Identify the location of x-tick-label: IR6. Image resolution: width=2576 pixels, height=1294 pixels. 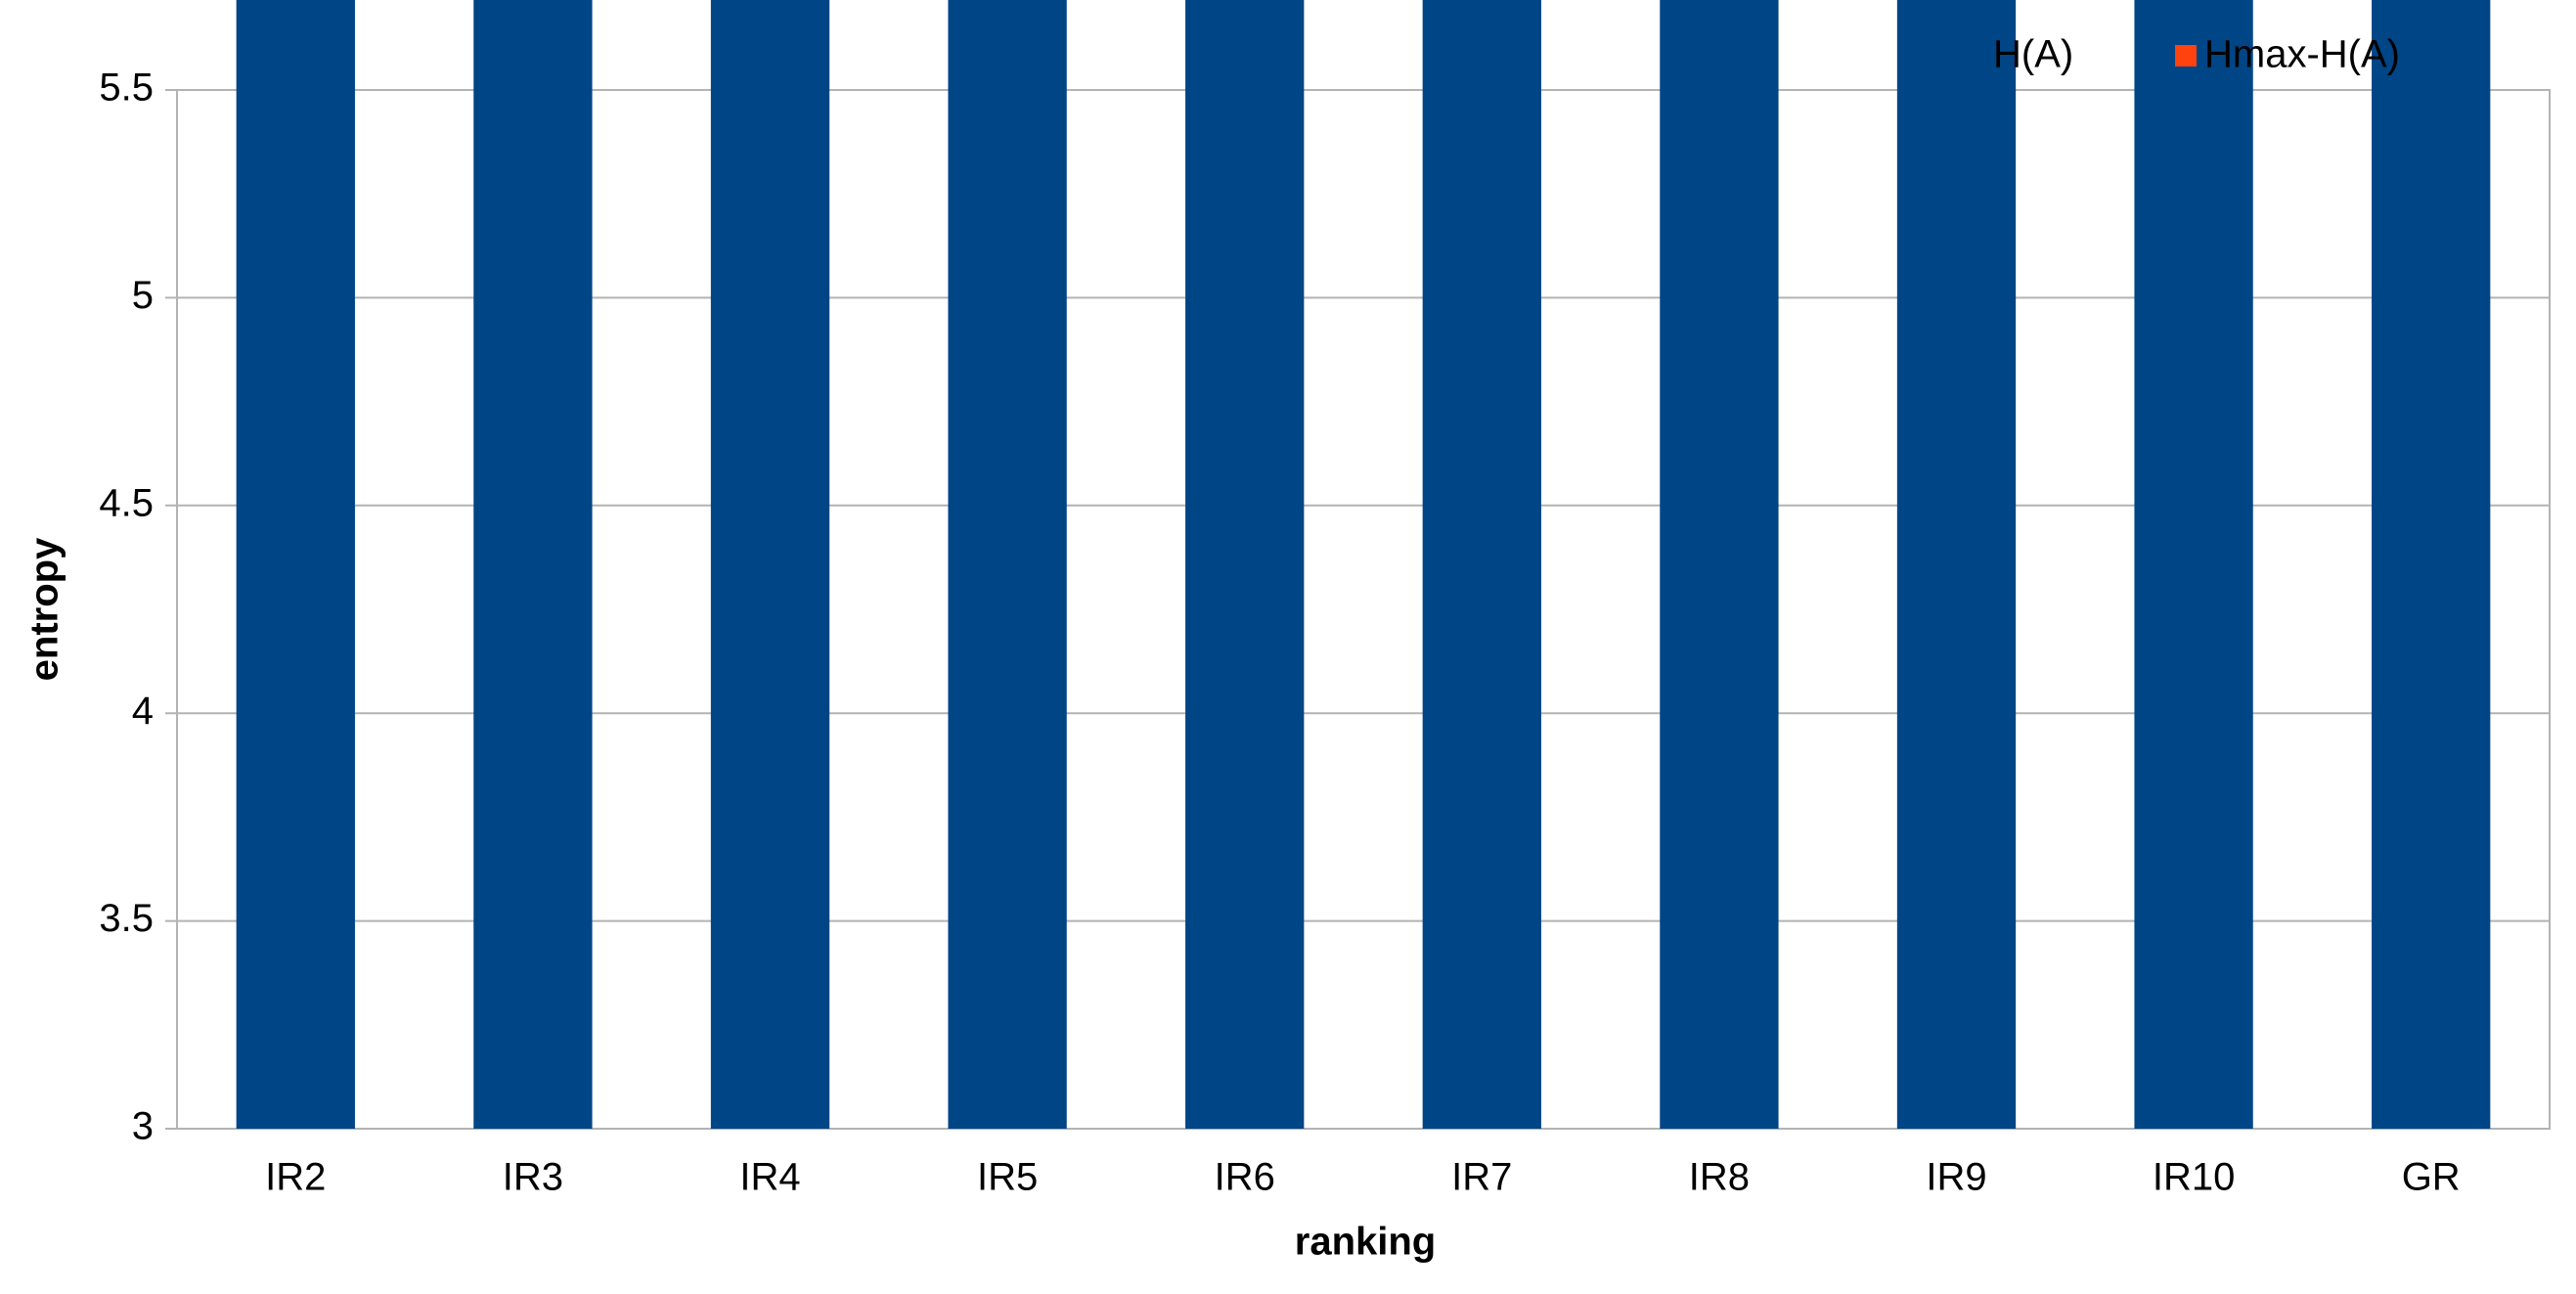
(1245, 1177).